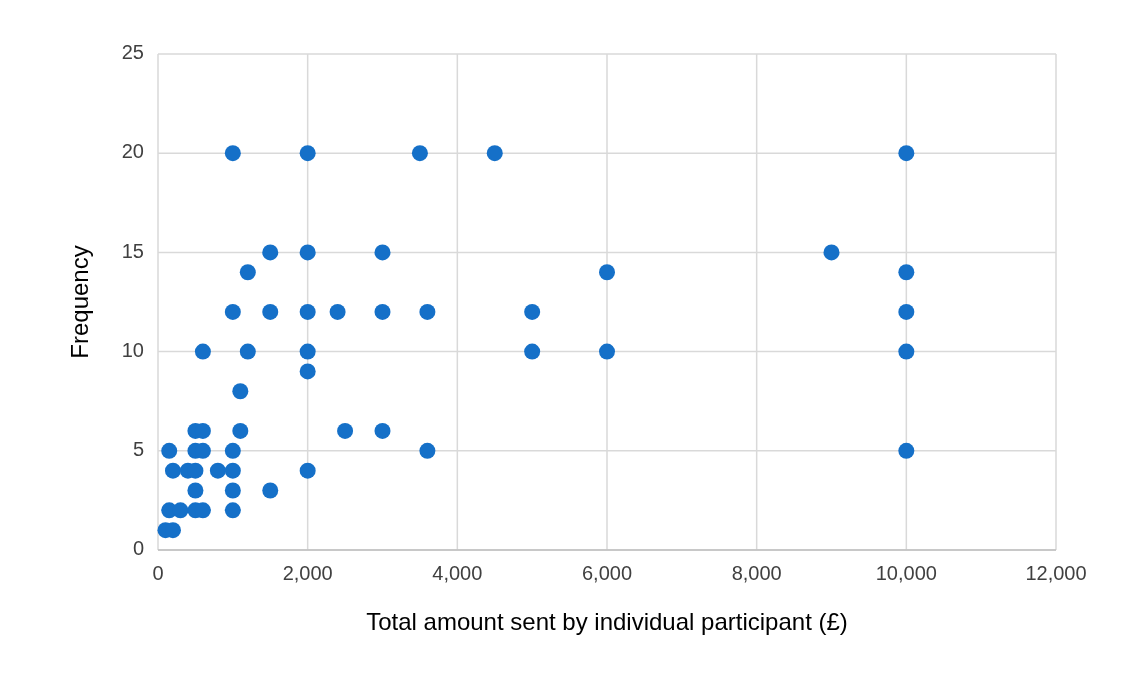 The width and height of the screenshot is (1123, 675). I want to click on y-axis-title: Frequency, so click(79, 302).